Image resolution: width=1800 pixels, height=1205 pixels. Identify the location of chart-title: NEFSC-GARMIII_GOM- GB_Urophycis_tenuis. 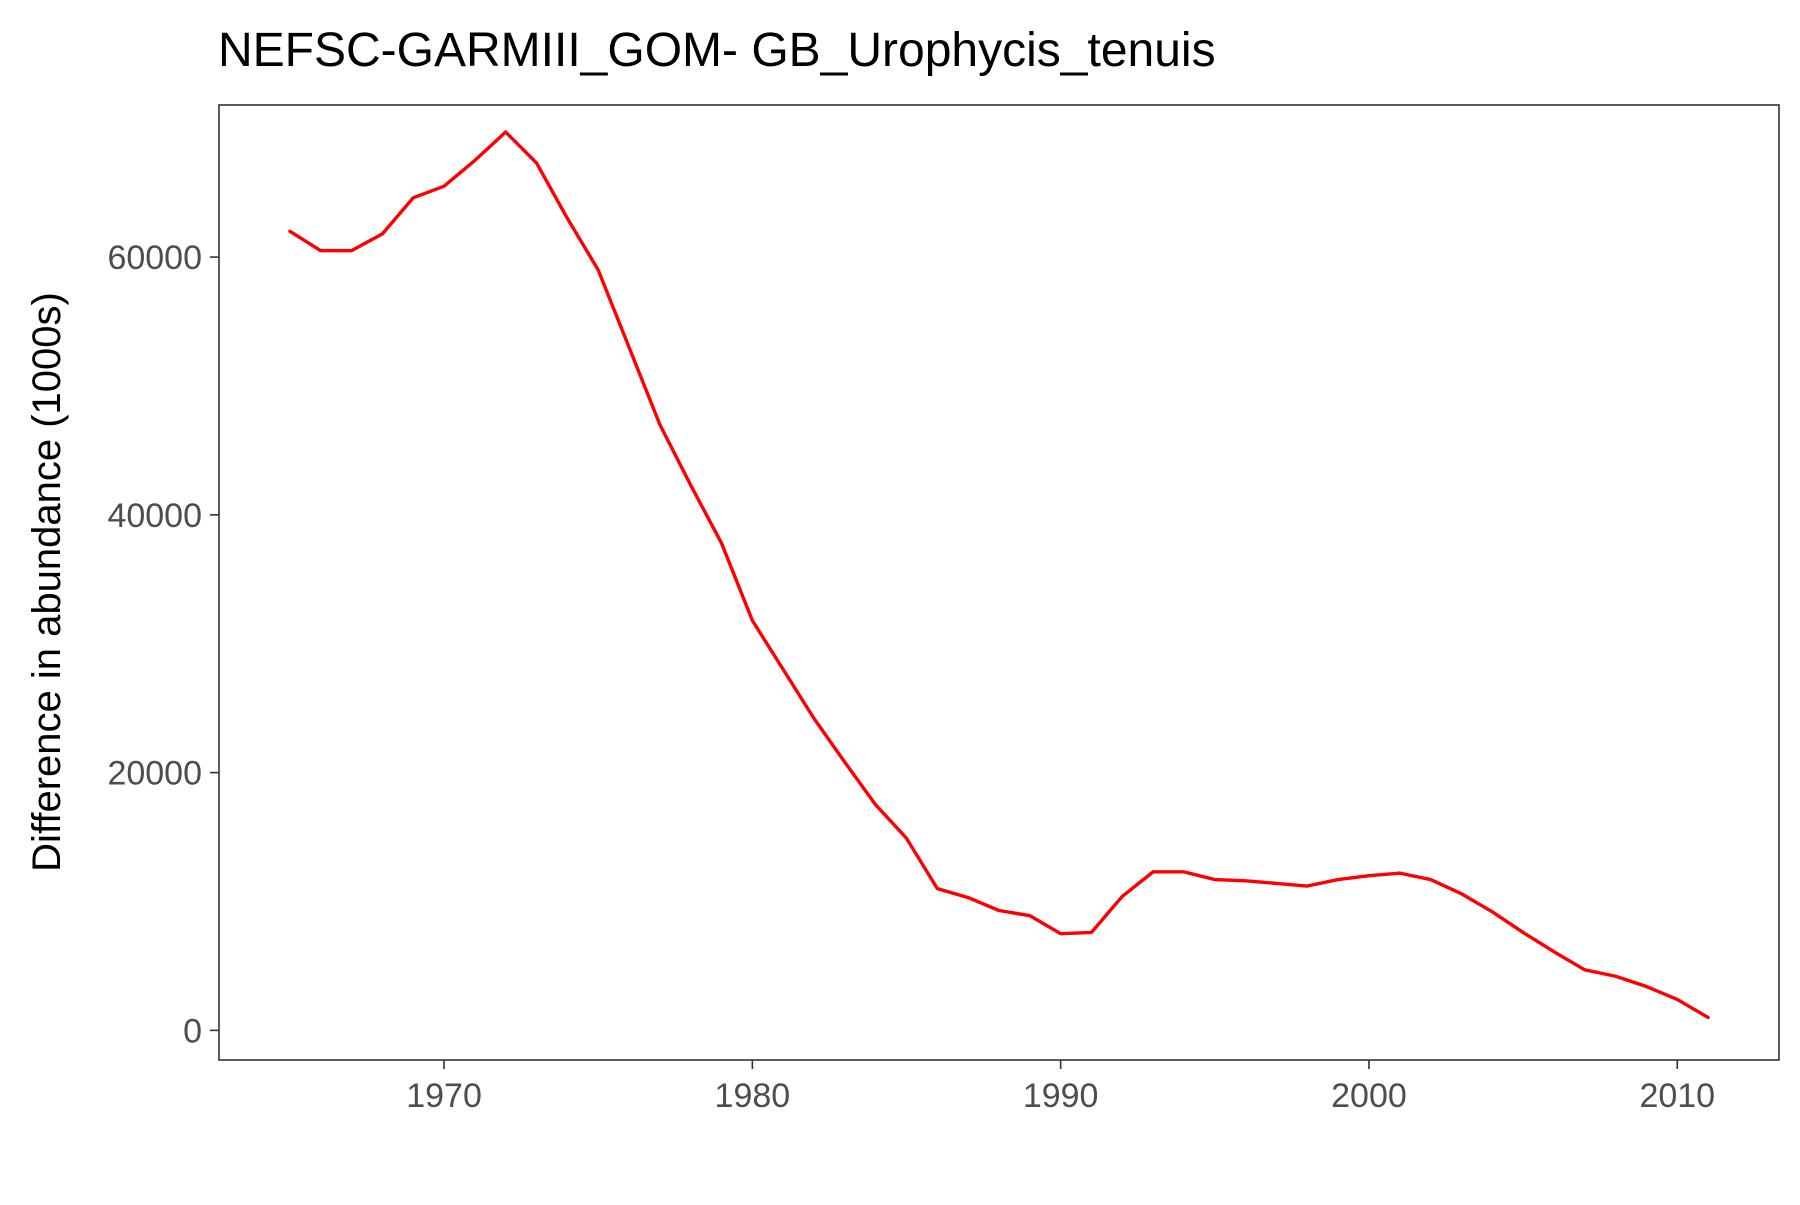
(717, 50).